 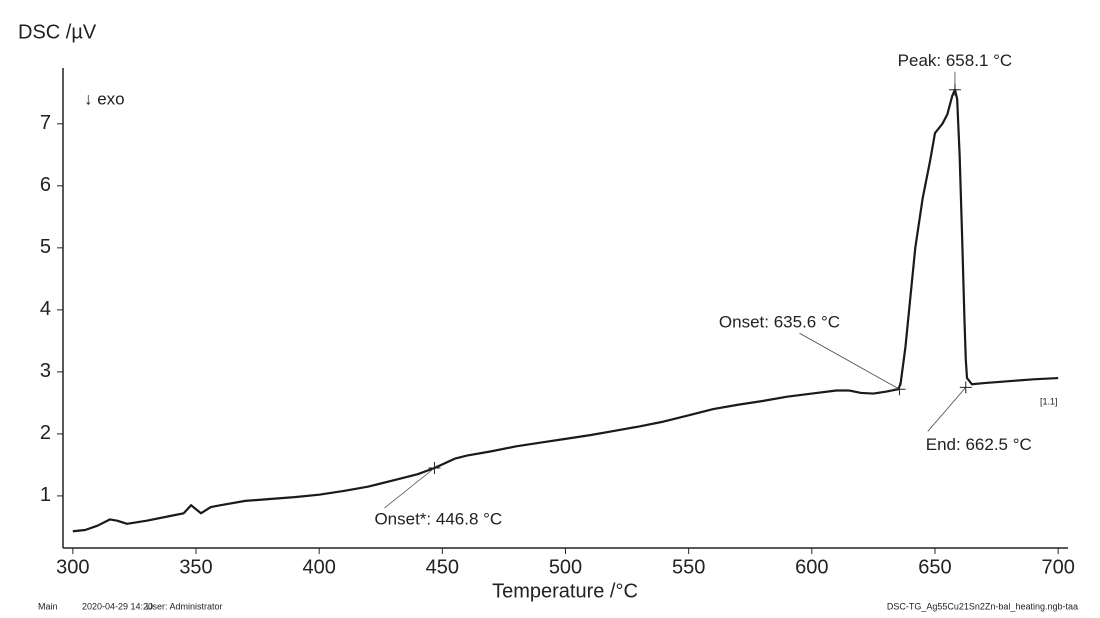 What do you see at coordinates (1049, 401) in the screenshot?
I see `curve-label: [1.1]` at bounding box center [1049, 401].